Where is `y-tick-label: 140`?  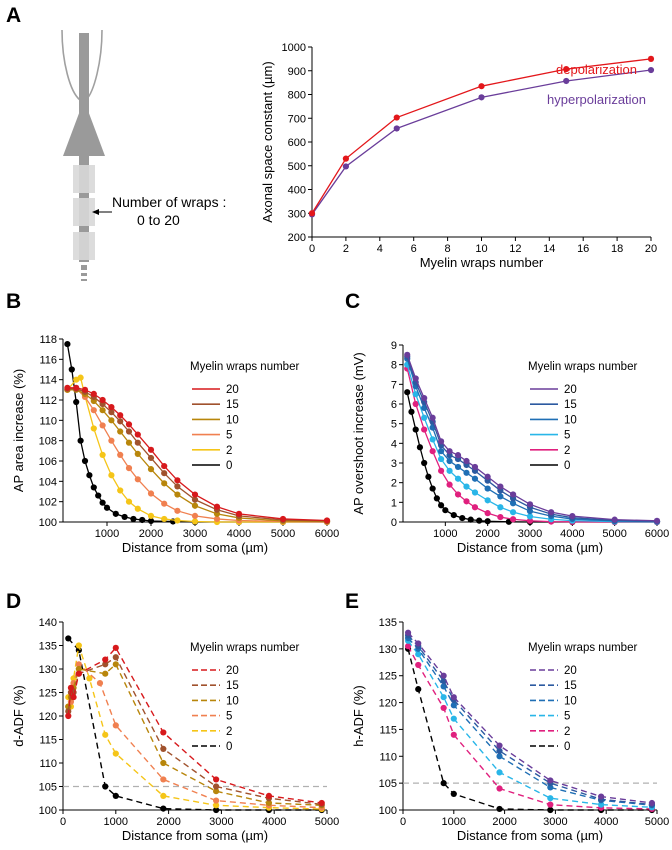
y-tick-label: 140 is located at coordinates (48, 623).